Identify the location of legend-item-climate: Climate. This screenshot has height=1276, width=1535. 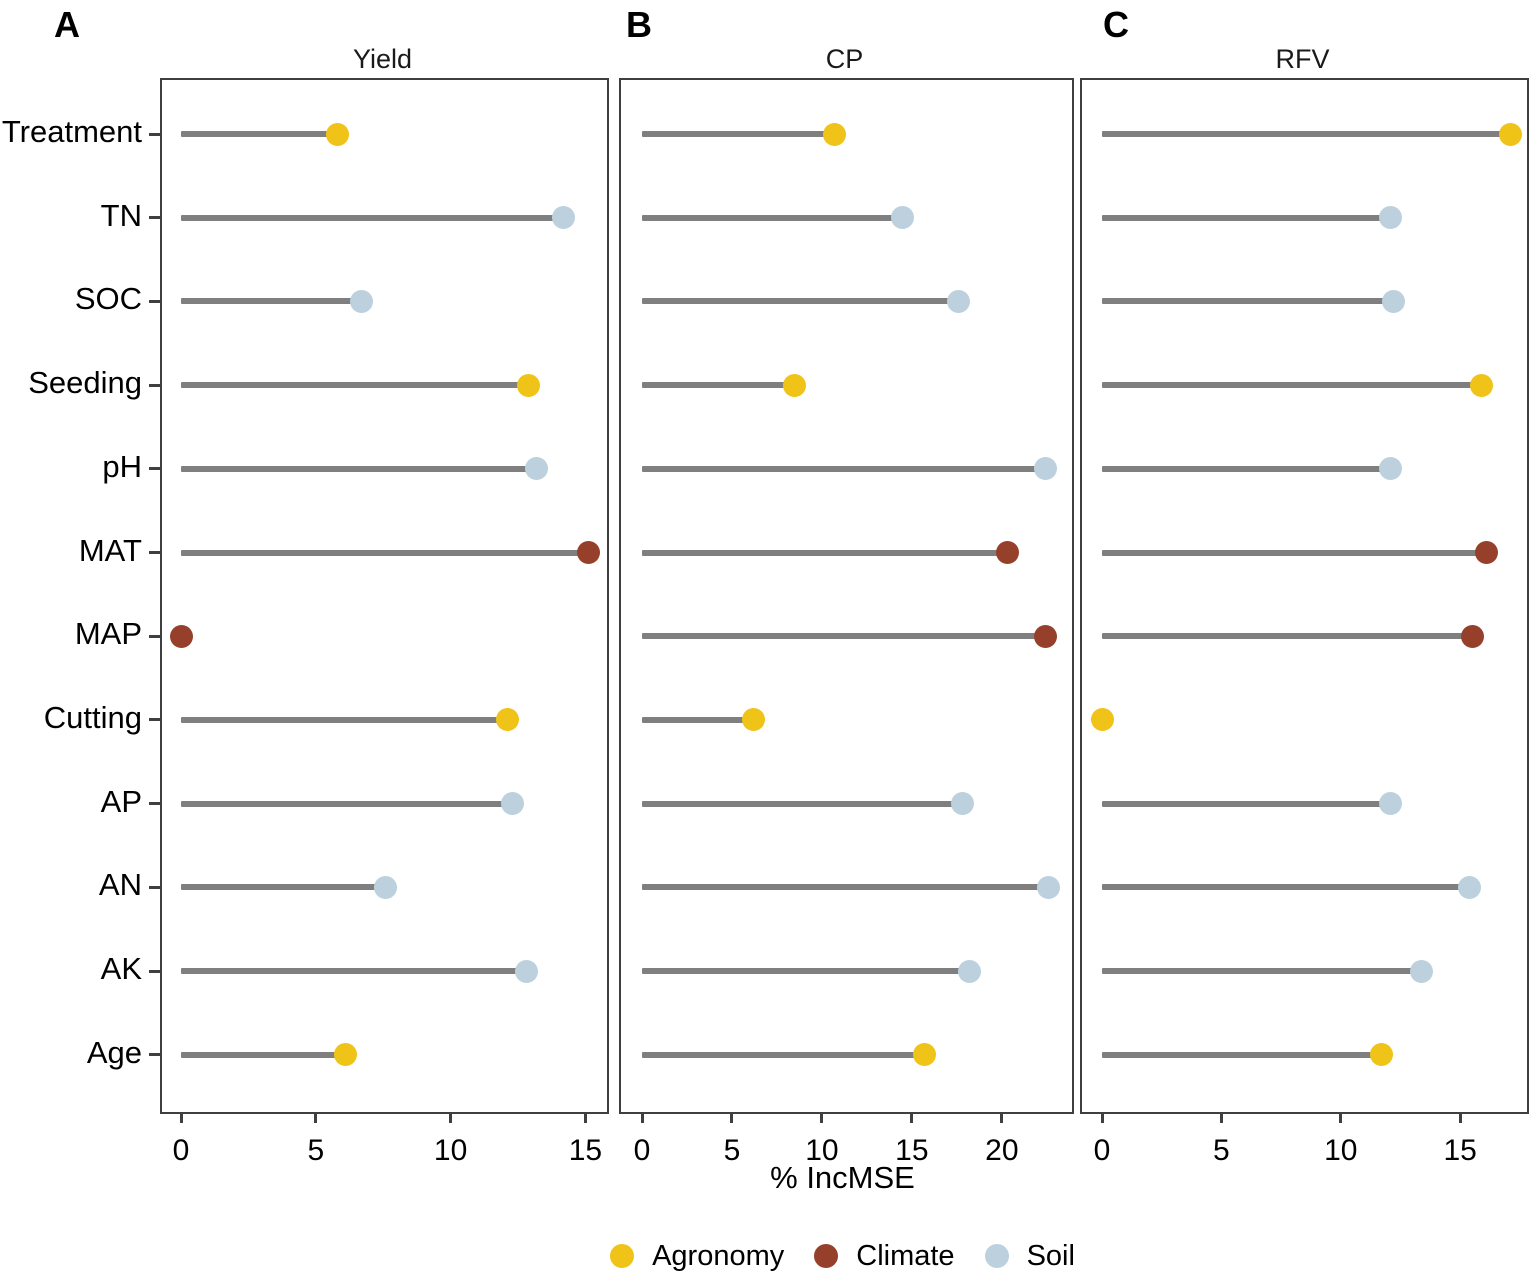
(884, 1256).